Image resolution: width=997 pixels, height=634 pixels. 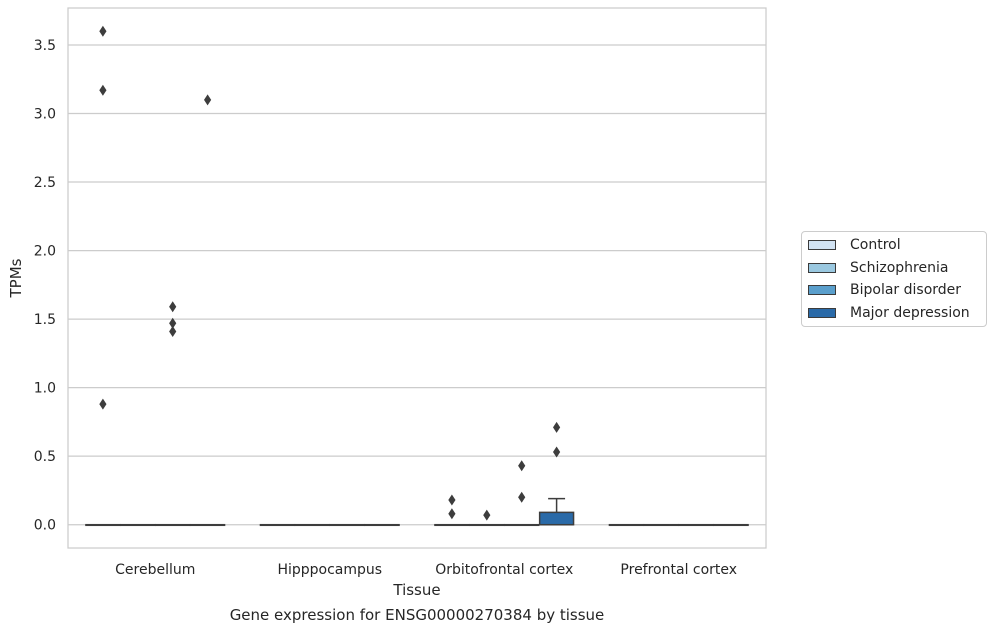 I want to click on y-tick-label: 1.0, so click(x=45, y=389).